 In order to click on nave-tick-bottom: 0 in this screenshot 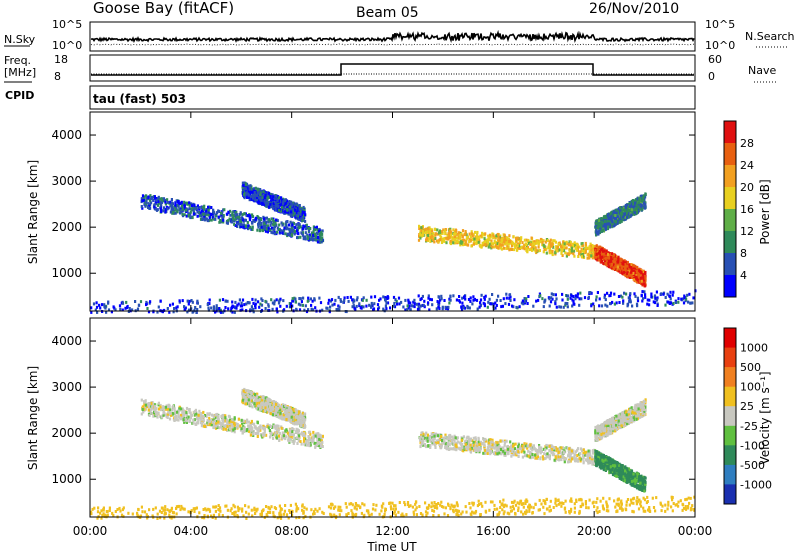, I will do `click(711, 76)`.